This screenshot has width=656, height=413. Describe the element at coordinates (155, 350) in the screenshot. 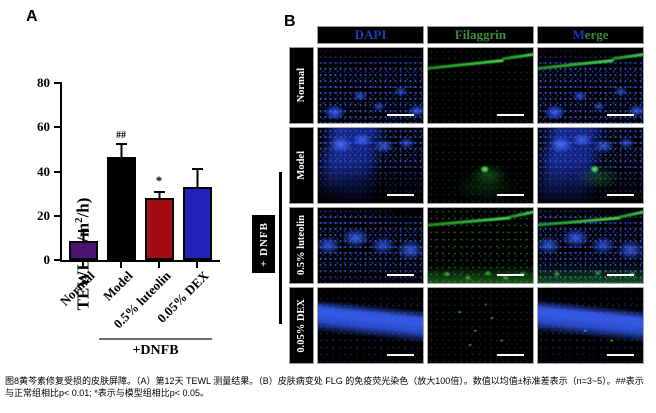

I see `dnfb-group-label: +DNFB` at that location.